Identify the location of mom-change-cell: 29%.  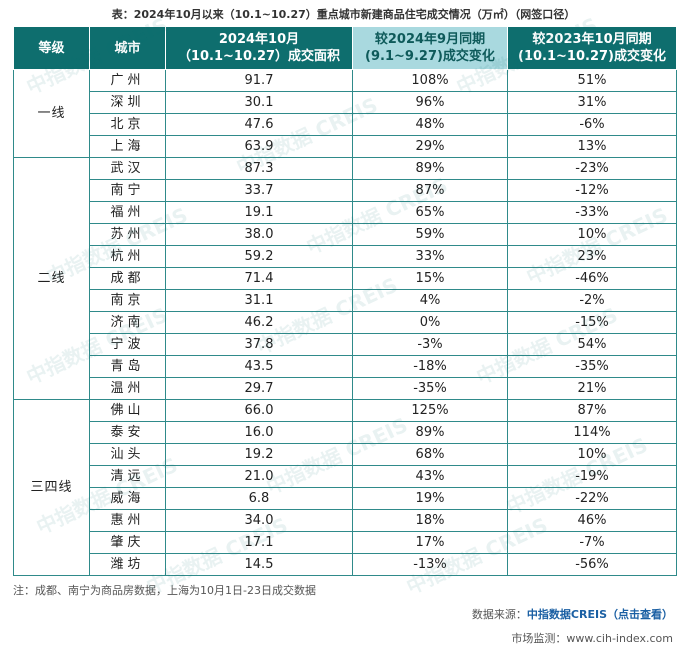
(430, 146).